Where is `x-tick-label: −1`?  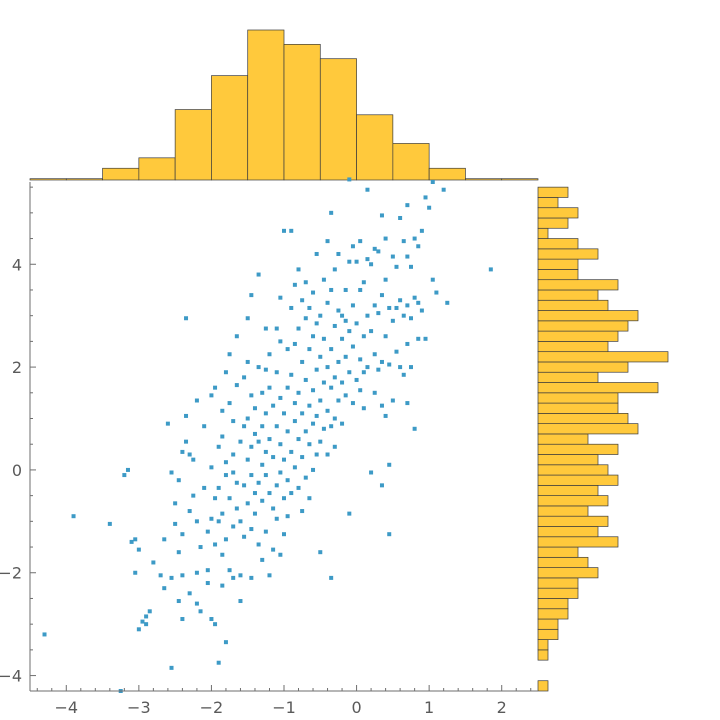
x-tick-label: −1 is located at coordinates (284, 707).